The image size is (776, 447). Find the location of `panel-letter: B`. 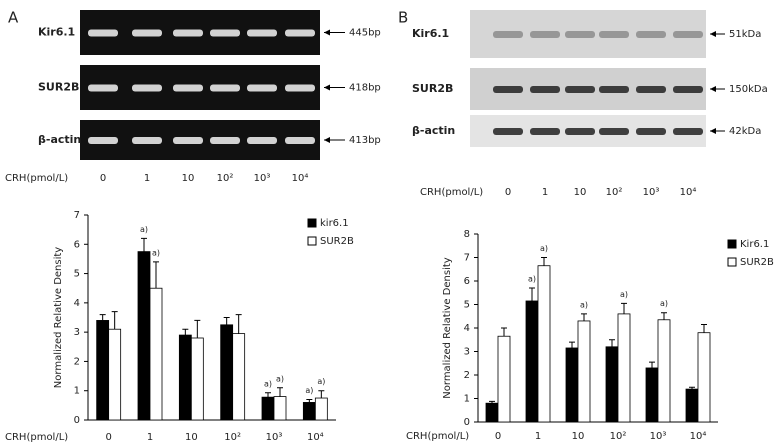

panel-letter: B is located at coordinates (403, 18).